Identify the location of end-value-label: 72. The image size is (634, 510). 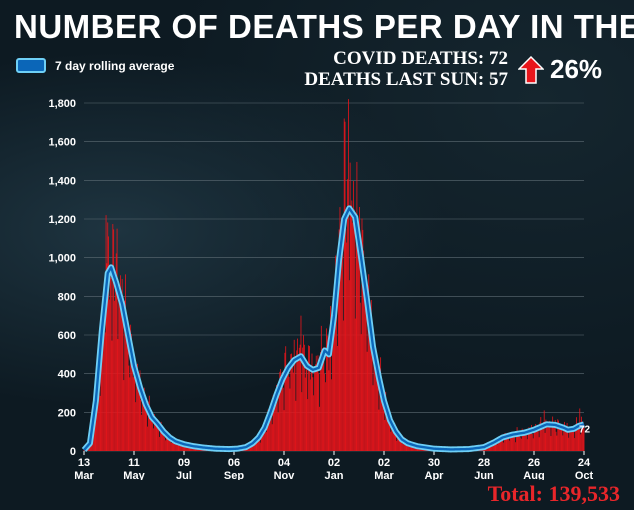
(585, 429).